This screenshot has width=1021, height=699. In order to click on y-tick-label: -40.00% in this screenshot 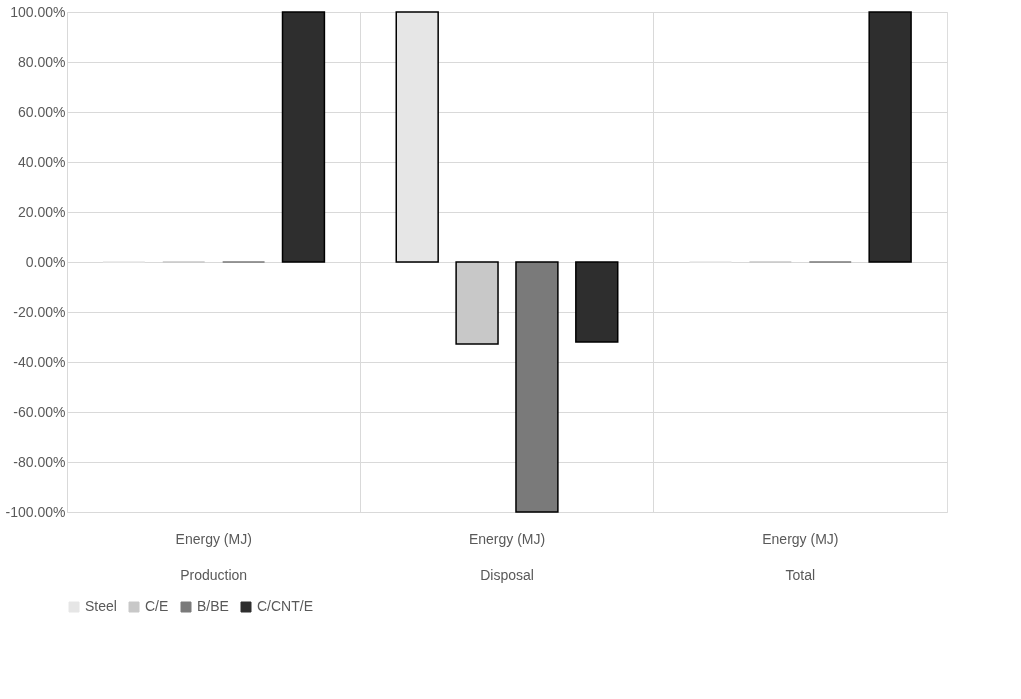, I will do `click(39, 361)`.